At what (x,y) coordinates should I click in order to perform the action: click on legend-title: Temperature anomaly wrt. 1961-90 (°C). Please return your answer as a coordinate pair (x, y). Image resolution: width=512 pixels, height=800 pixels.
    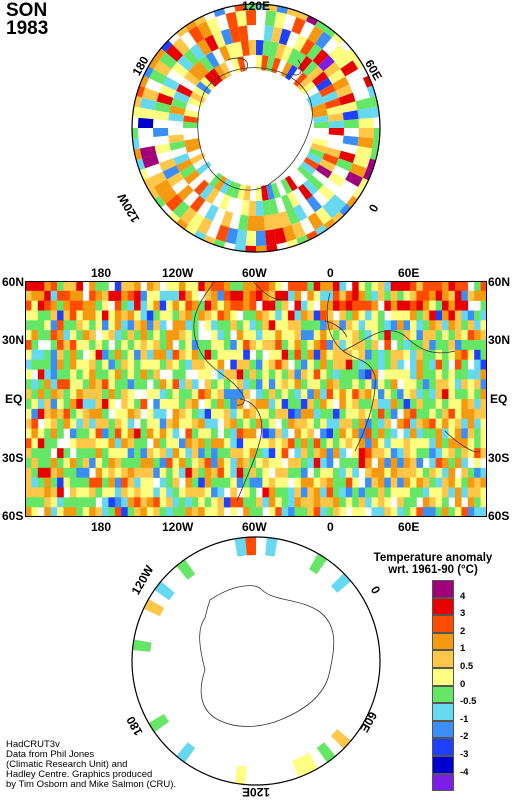
    Looking at the image, I should click on (433, 564).